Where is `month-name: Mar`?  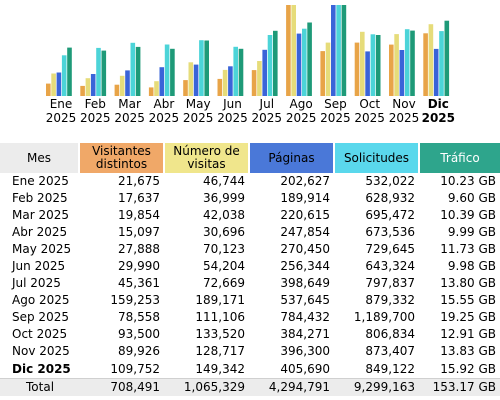 month-name: Mar is located at coordinates (129, 104).